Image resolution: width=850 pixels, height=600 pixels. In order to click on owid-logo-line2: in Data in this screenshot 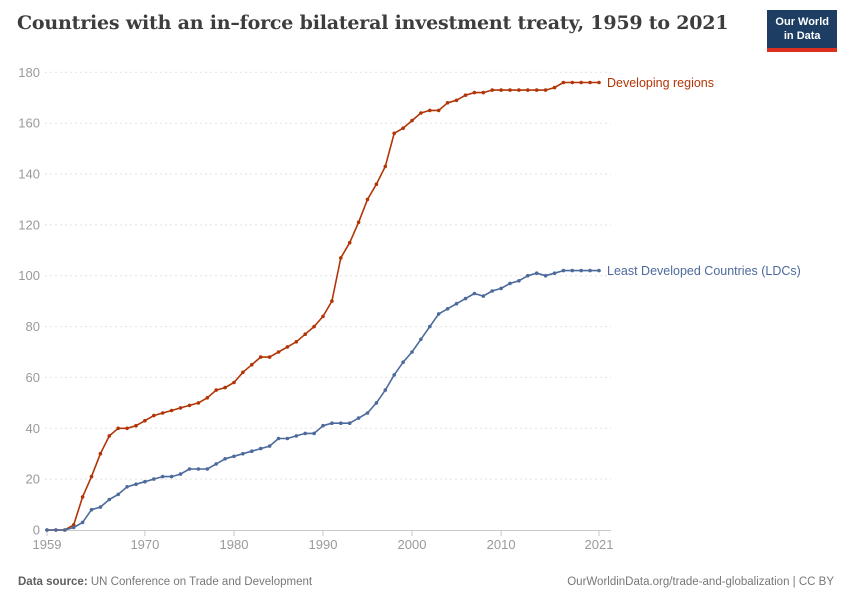, I will do `click(802, 36)`.